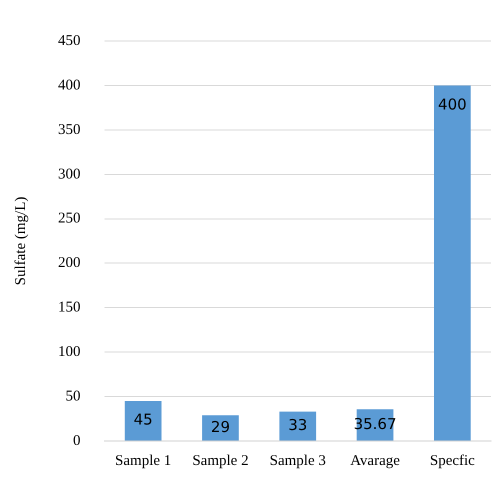  What do you see at coordinates (69, 174) in the screenshot?
I see `y-tick-label: 300` at bounding box center [69, 174].